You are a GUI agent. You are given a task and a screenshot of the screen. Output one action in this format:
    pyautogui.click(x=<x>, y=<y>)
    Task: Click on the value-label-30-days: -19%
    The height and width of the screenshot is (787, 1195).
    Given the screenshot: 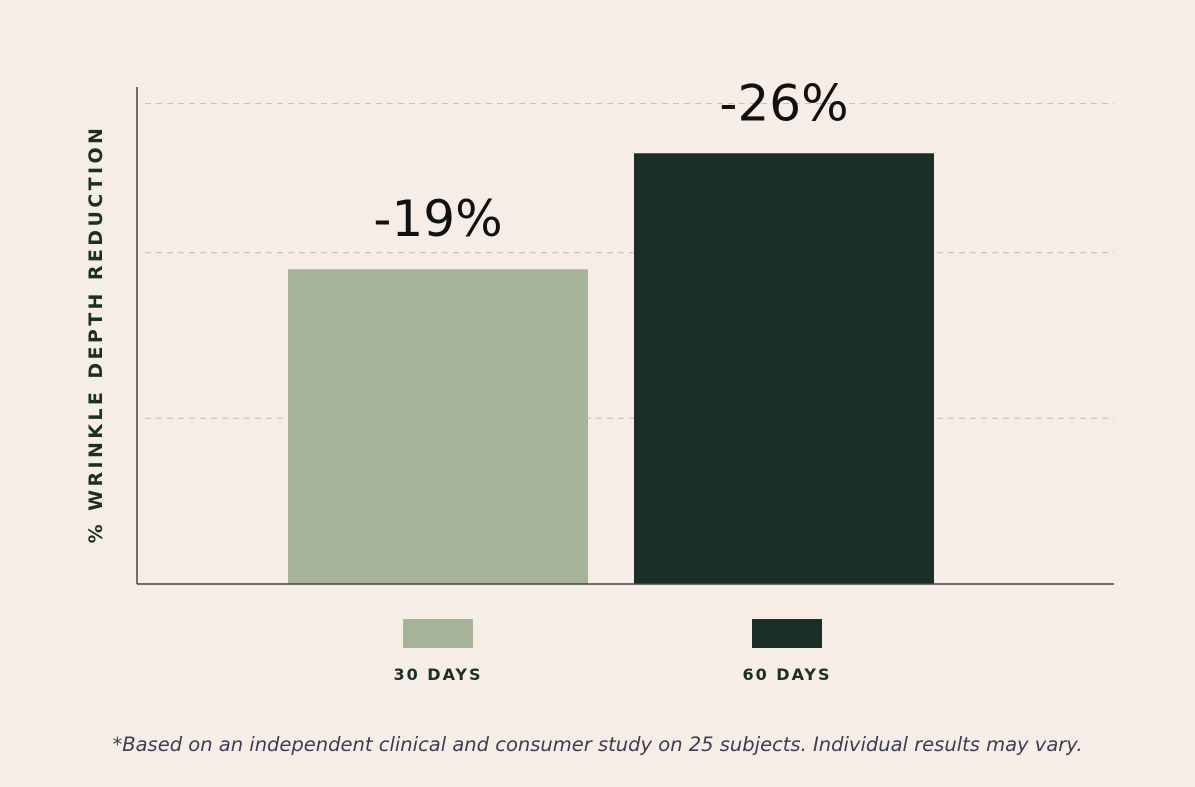 What is the action you would take?
    pyautogui.click(x=437, y=219)
    